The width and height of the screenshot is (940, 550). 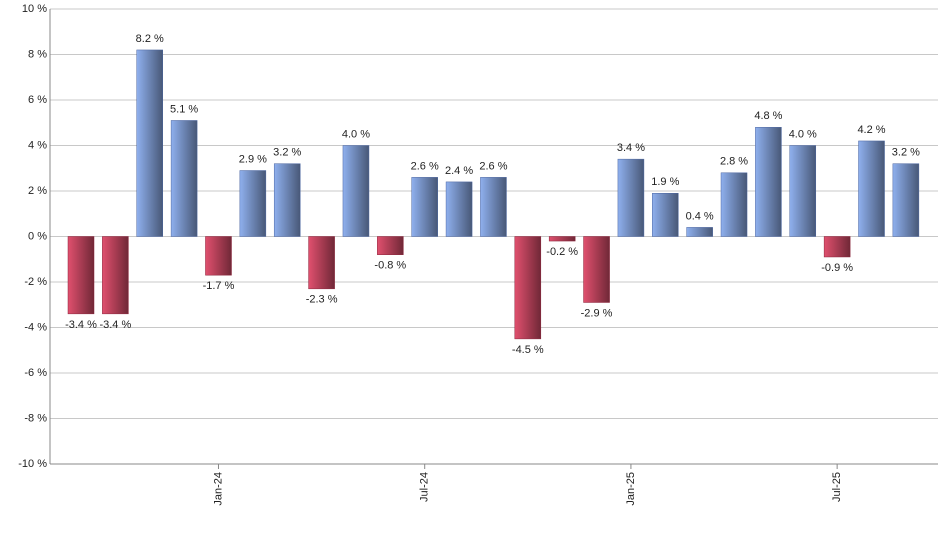 What do you see at coordinates (253, 159) in the screenshot?
I see `value-label: 2.9 %` at bounding box center [253, 159].